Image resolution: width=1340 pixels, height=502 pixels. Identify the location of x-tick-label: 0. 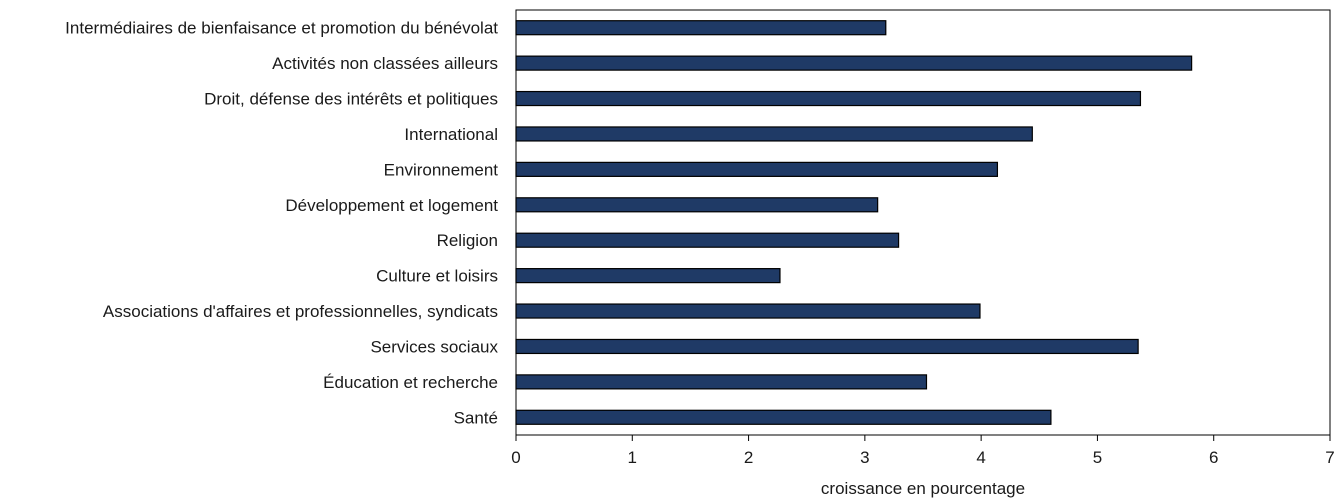
(515, 457).